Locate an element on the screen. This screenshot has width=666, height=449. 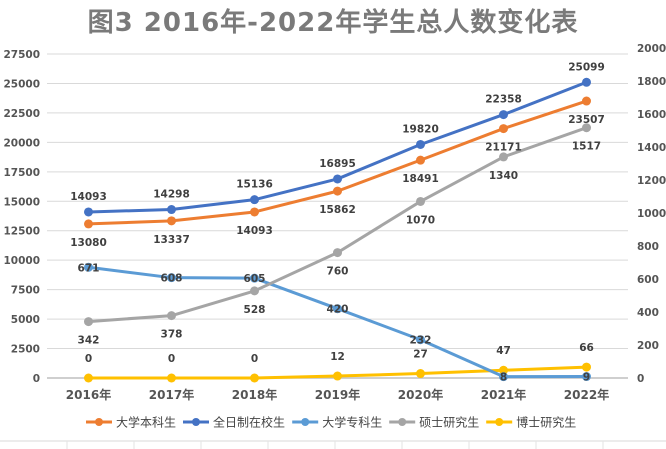
data-label: 232 is located at coordinates (421, 341).